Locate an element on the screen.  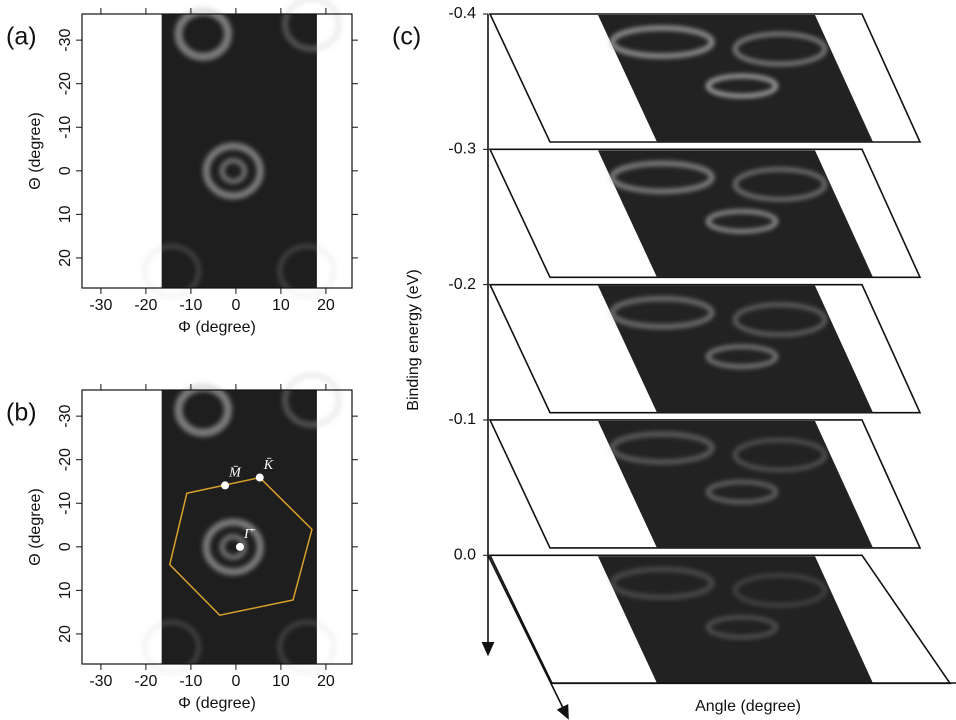
panel-label: (b) is located at coordinates (21, 413).